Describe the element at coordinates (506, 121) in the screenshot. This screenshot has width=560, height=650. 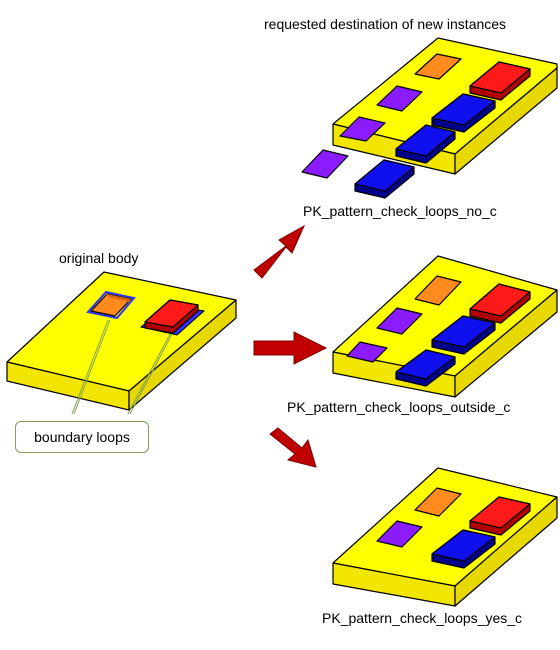
I see `no-c-side-face` at that location.